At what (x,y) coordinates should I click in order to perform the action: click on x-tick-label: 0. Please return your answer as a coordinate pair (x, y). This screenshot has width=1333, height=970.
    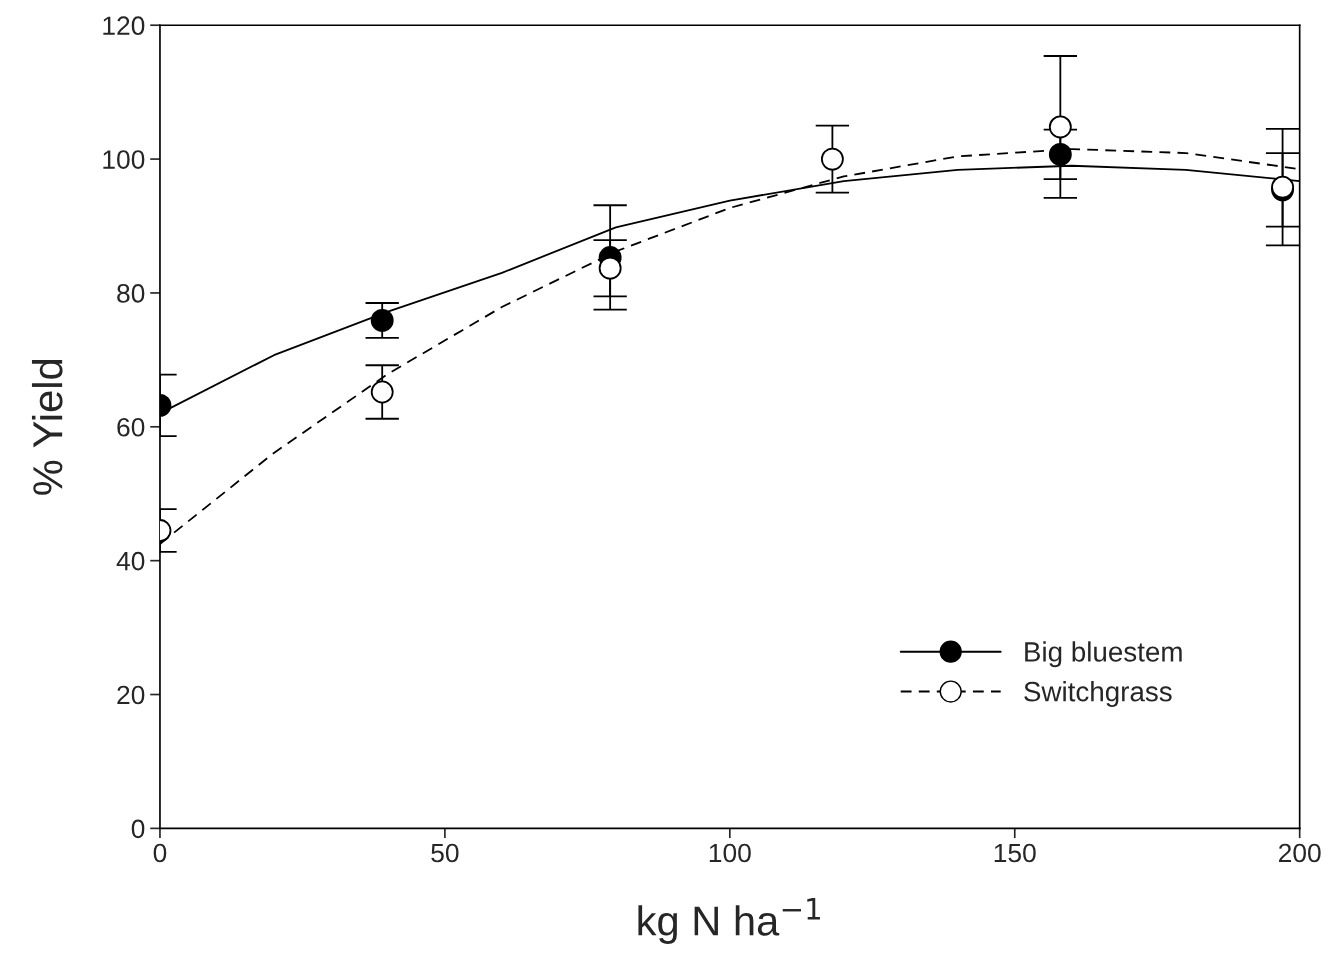
    Looking at the image, I should click on (160, 853).